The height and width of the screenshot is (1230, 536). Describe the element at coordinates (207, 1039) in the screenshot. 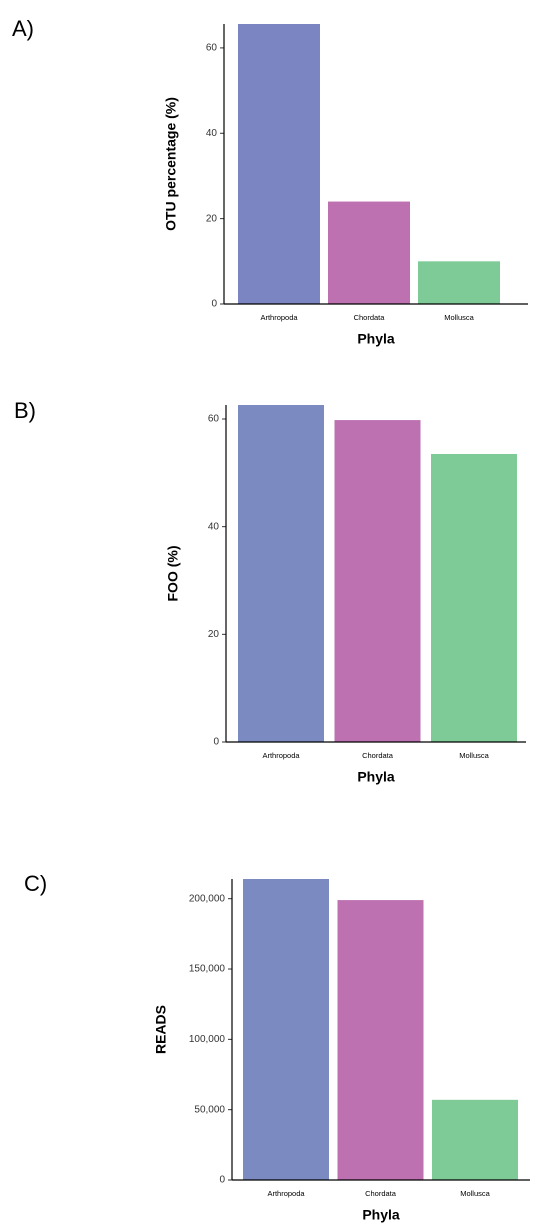

I see `y-tick-label: 100,000` at that location.